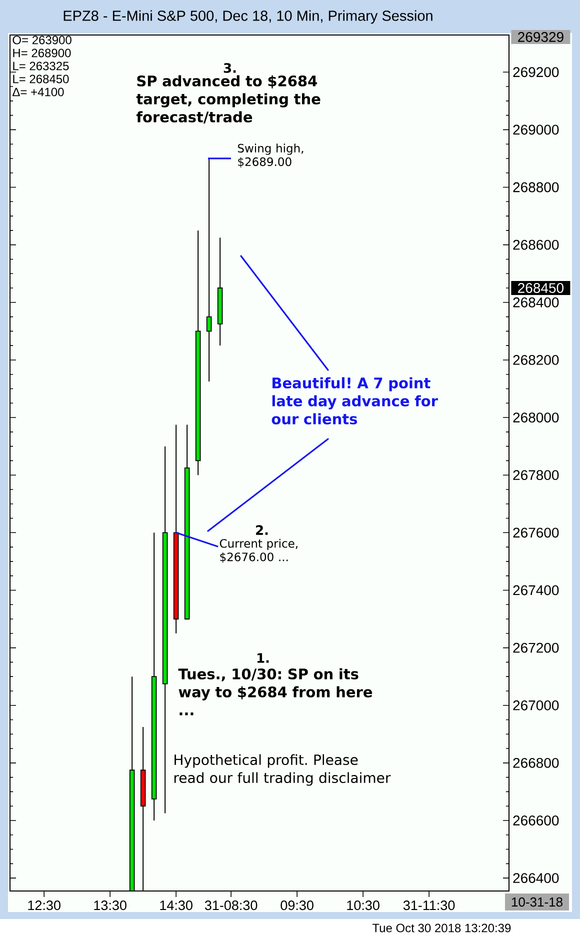 The image size is (580, 936). I want to click on y-tick-label: 266600, so click(536, 821).